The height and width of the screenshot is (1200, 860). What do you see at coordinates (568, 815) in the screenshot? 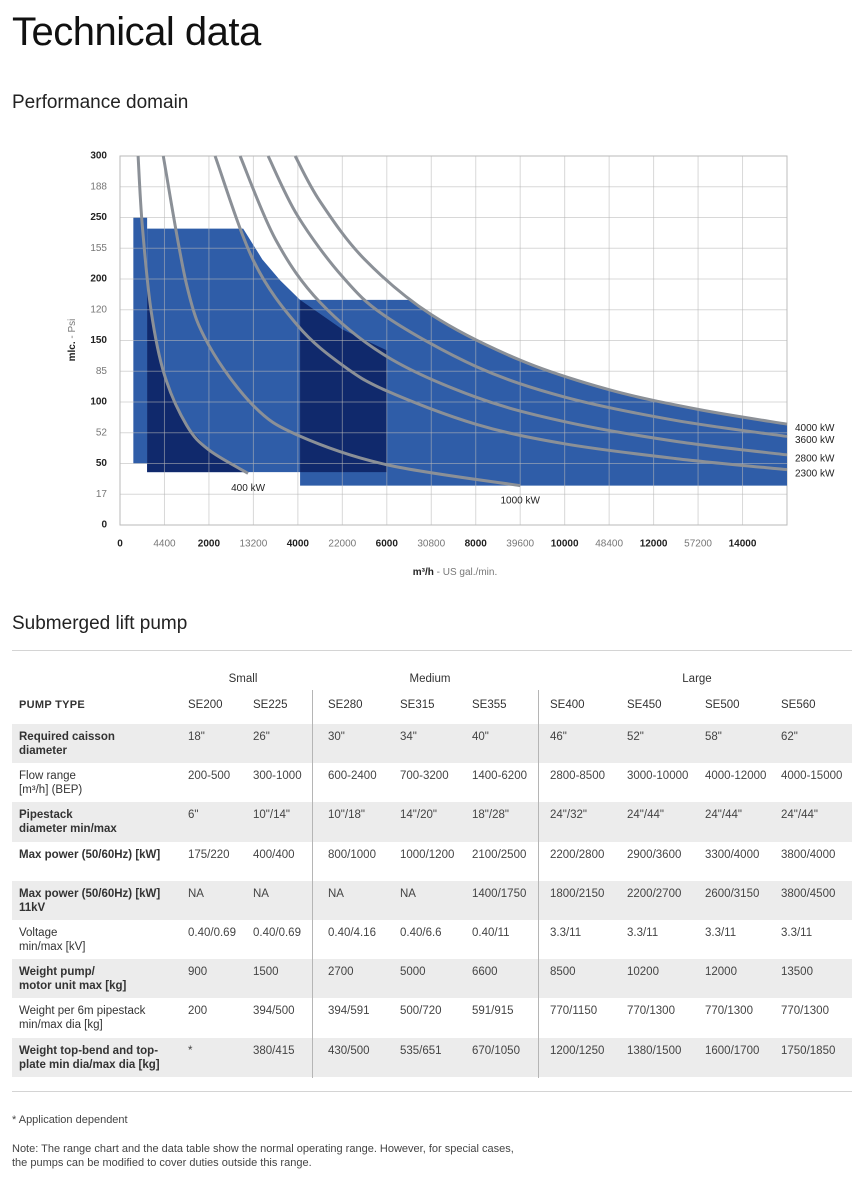
I see `table-cell: 24"/32"` at bounding box center [568, 815].